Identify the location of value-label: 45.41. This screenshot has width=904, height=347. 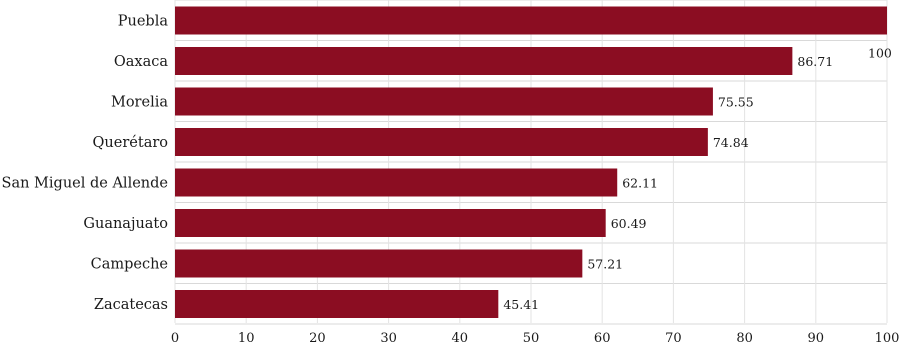
(521, 304).